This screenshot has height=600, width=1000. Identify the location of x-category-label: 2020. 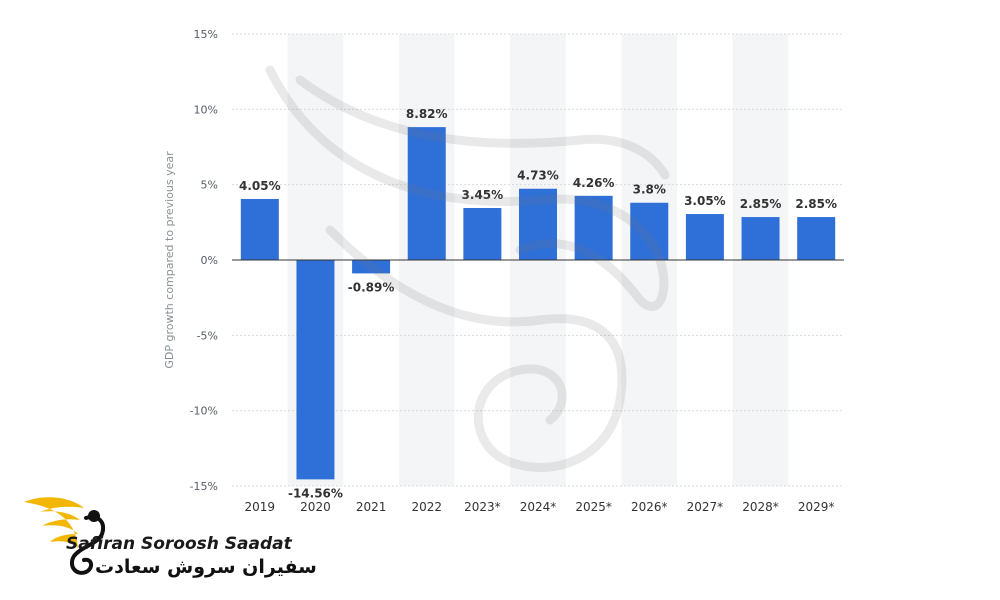
(315, 507).